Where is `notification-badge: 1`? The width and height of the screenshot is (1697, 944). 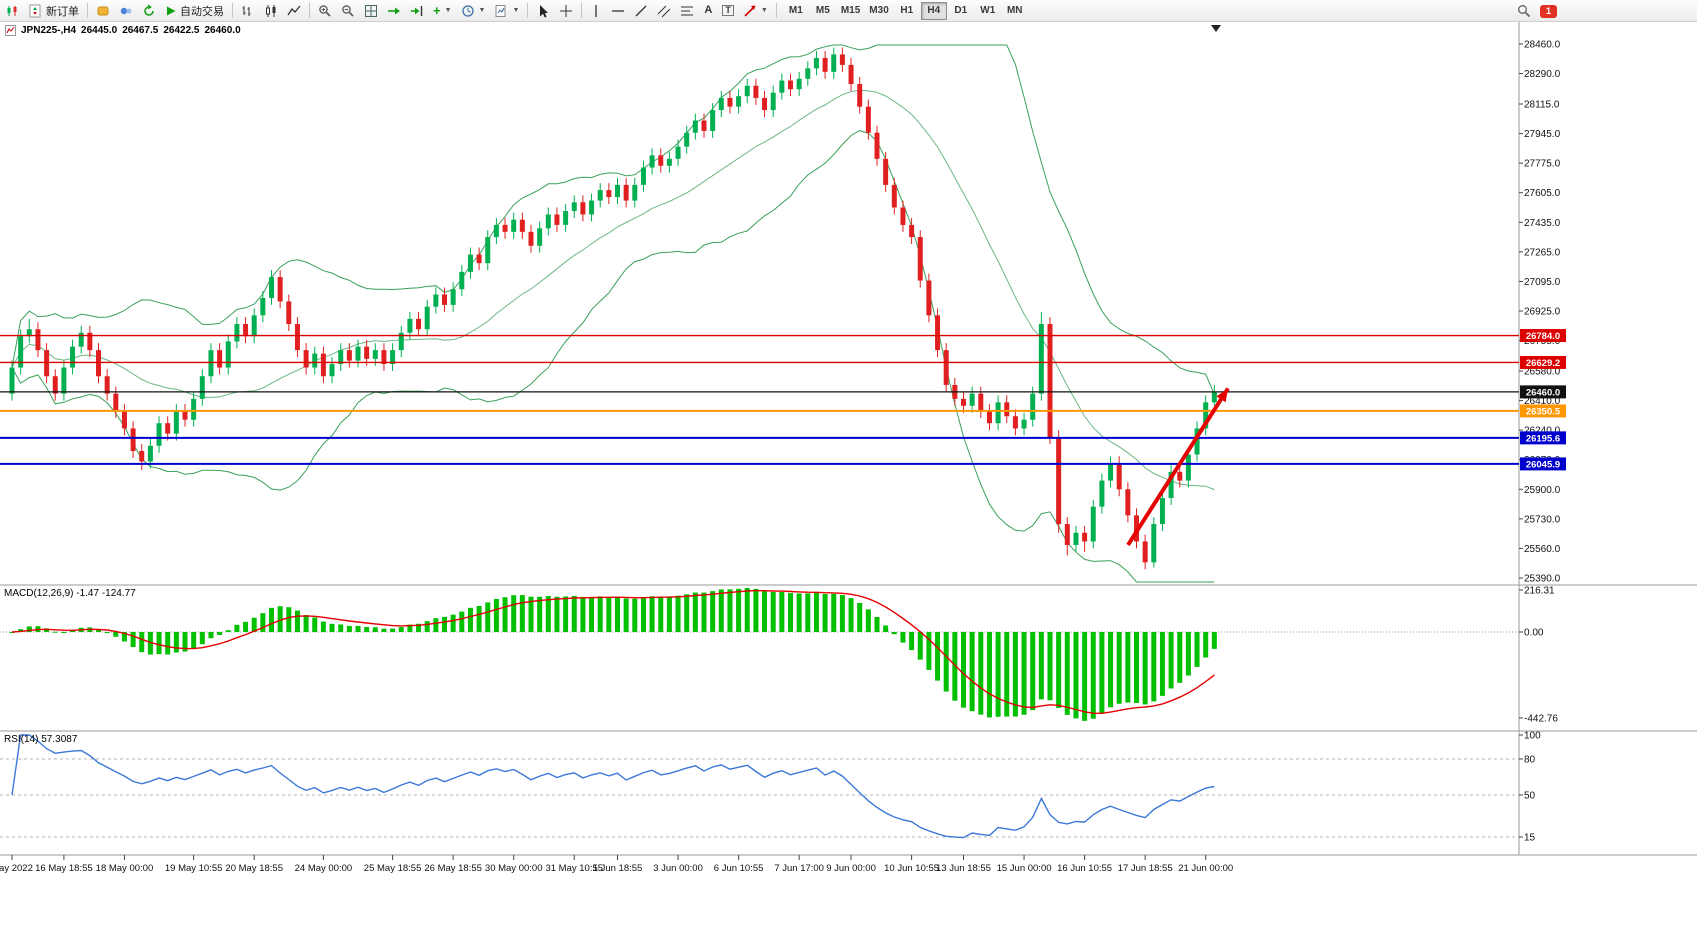
notification-badge: 1 is located at coordinates (1548, 11).